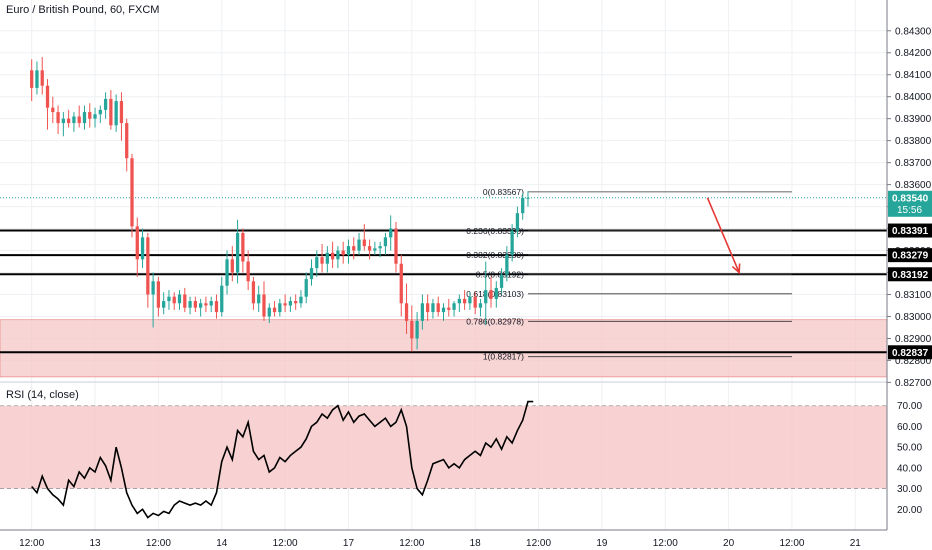 The image size is (932, 550). What do you see at coordinates (444, 348) in the screenshot?
I see `support-zone` at bounding box center [444, 348].